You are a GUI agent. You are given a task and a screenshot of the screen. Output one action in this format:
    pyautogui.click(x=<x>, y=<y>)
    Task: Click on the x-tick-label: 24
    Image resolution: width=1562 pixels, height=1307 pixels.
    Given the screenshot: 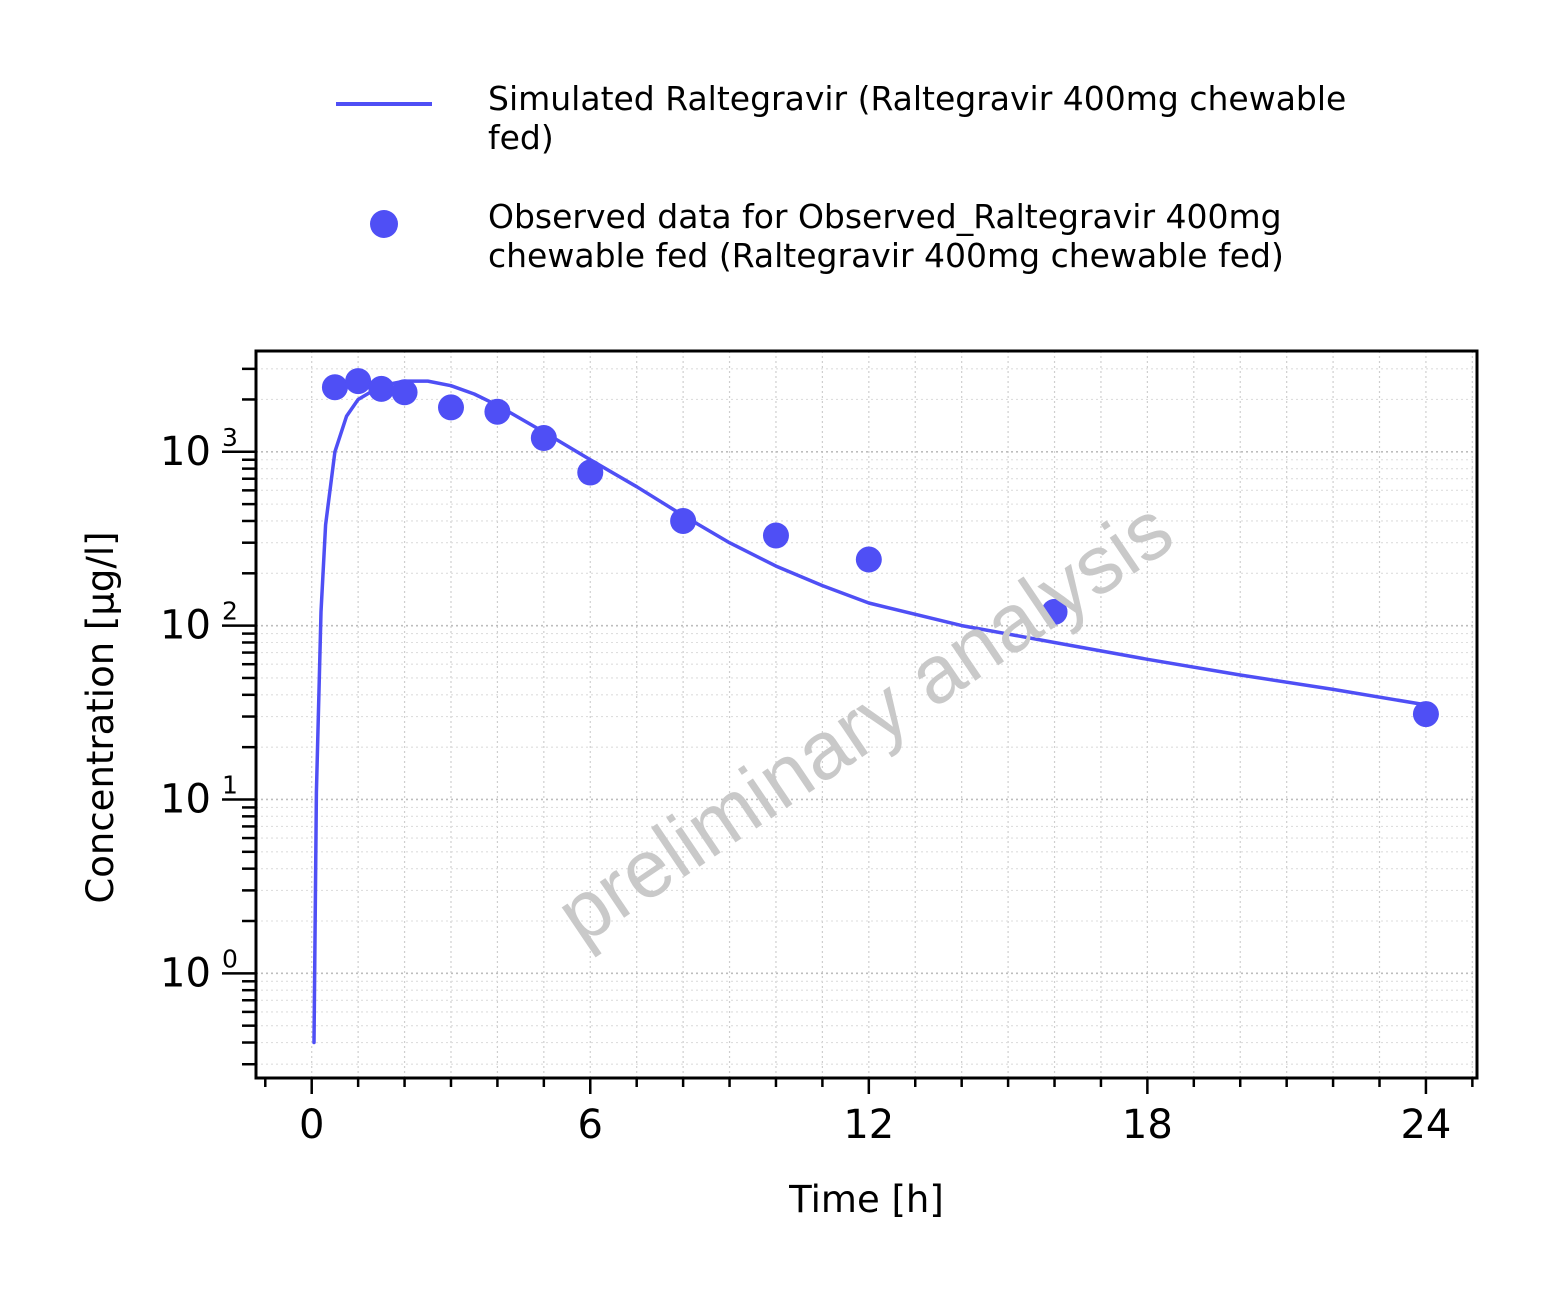 What is the action you would take?
    pyautogui.click(x=1425, y=1125)
    